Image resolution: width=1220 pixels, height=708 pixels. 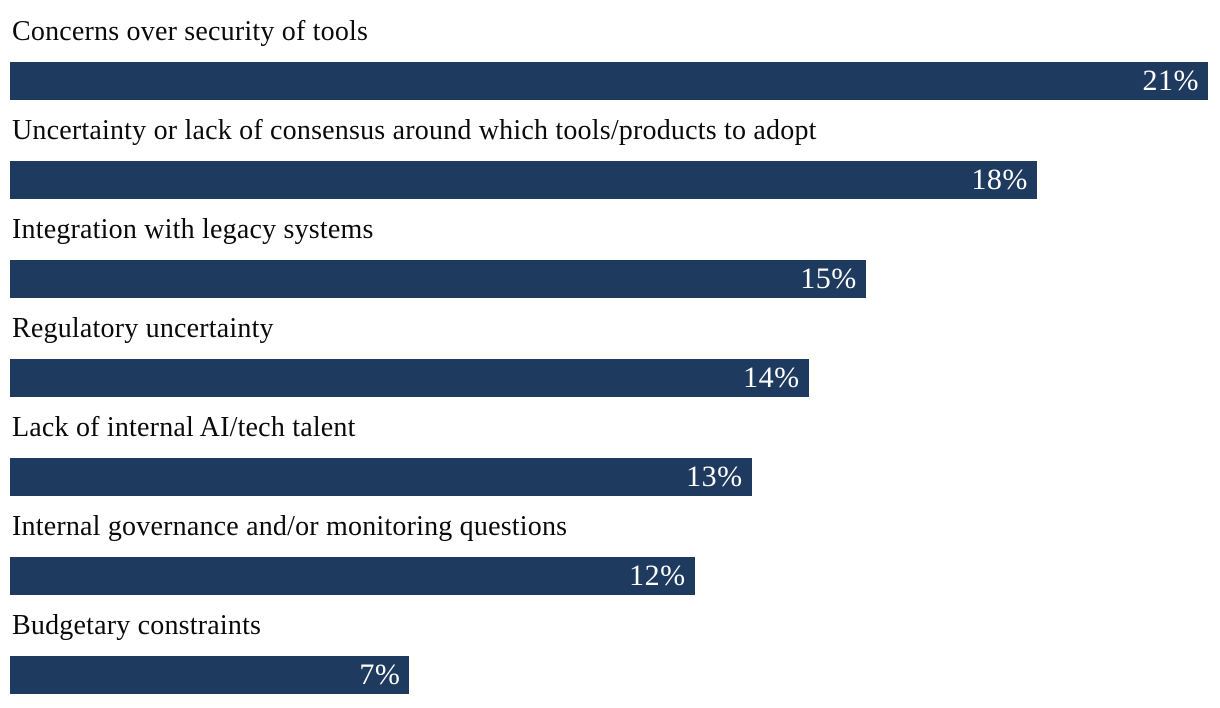 What do you see at coordinates (714, 476) in the screenshot?
I see `value-label: 13%` at bounding box center [714, 476].